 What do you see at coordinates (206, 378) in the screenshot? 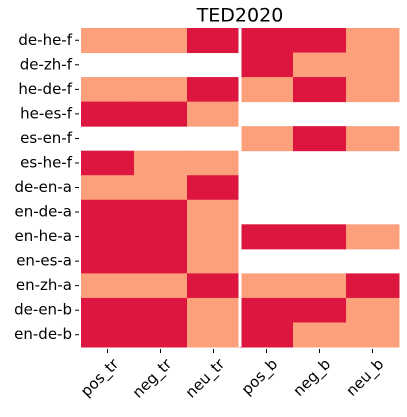
I see `x-tick-label: neu_tr` at bounding box center [206, 378].